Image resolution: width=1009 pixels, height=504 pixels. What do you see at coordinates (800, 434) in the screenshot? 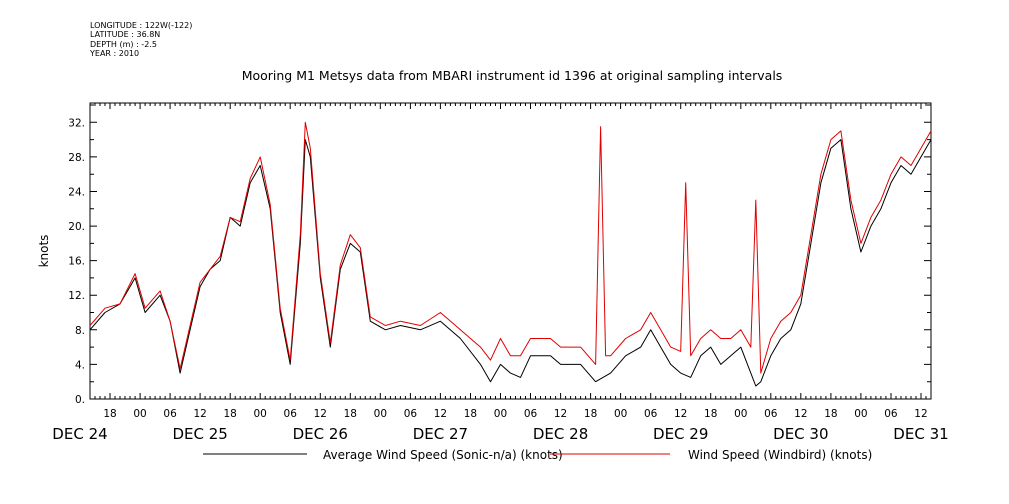
I see `day-label: DEC 30` at bounding box center [800, 434].